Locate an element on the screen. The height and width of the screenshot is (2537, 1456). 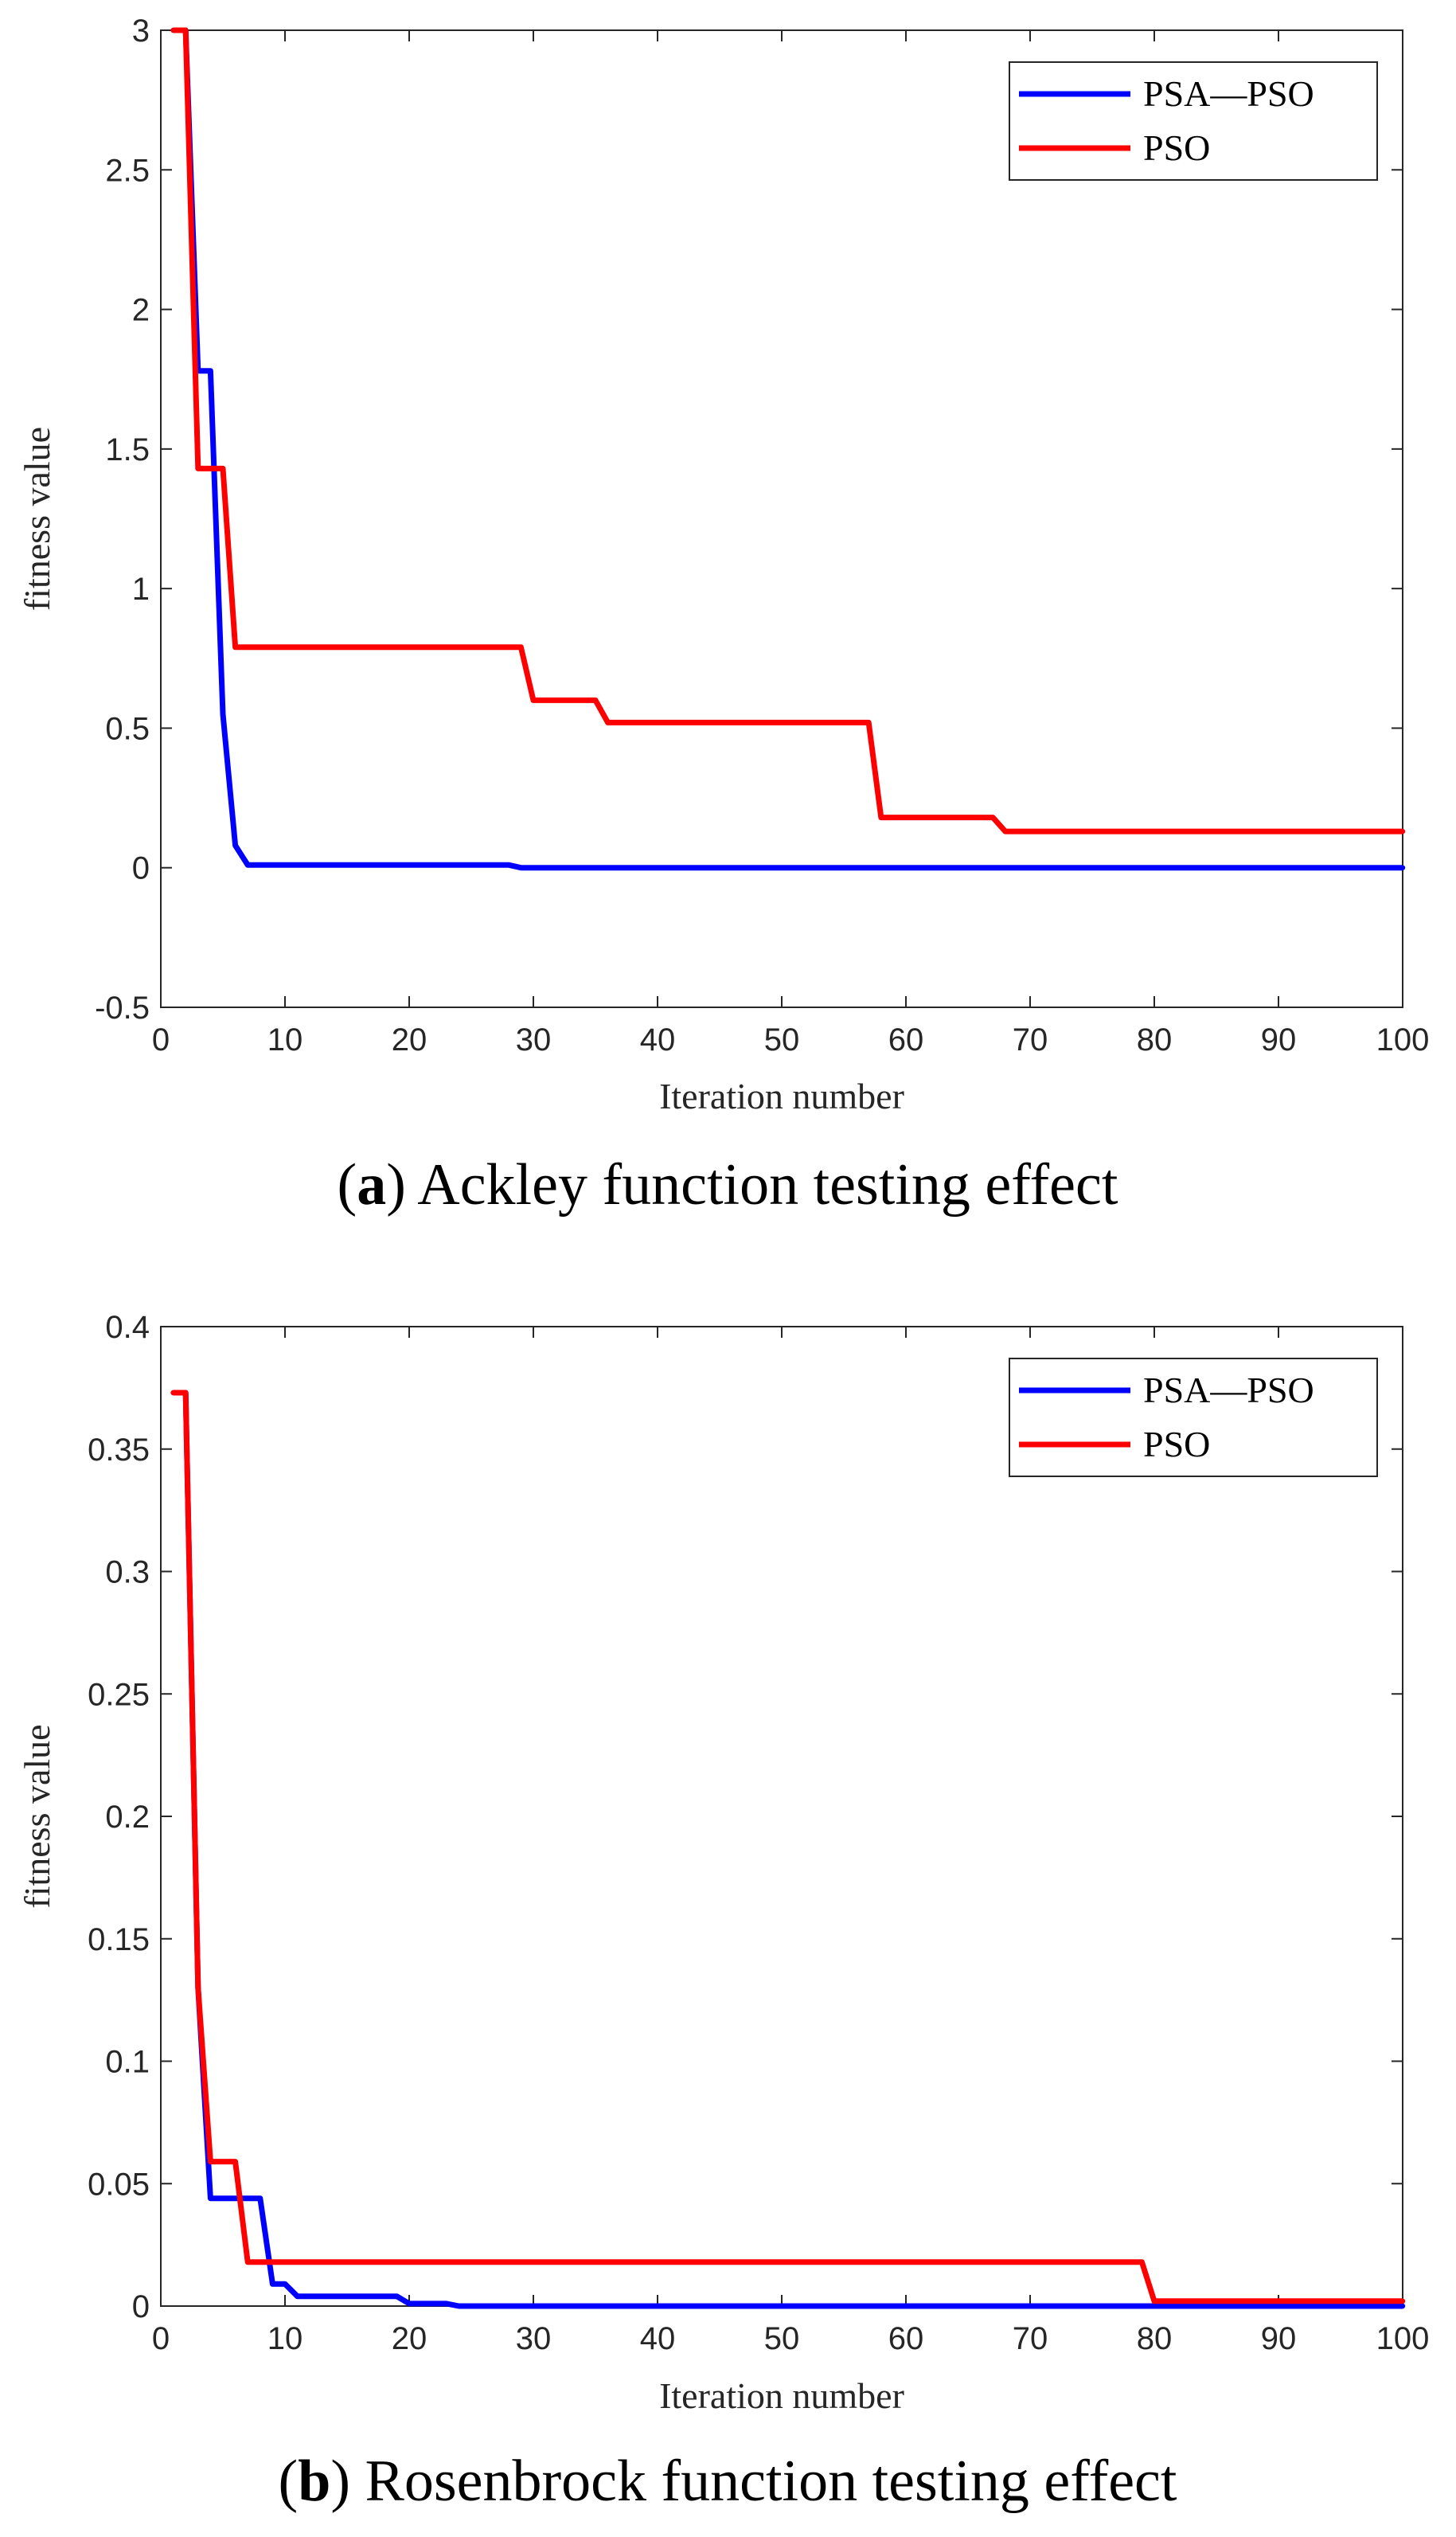
caption-letter: b is located at coordinates (314, 2481).